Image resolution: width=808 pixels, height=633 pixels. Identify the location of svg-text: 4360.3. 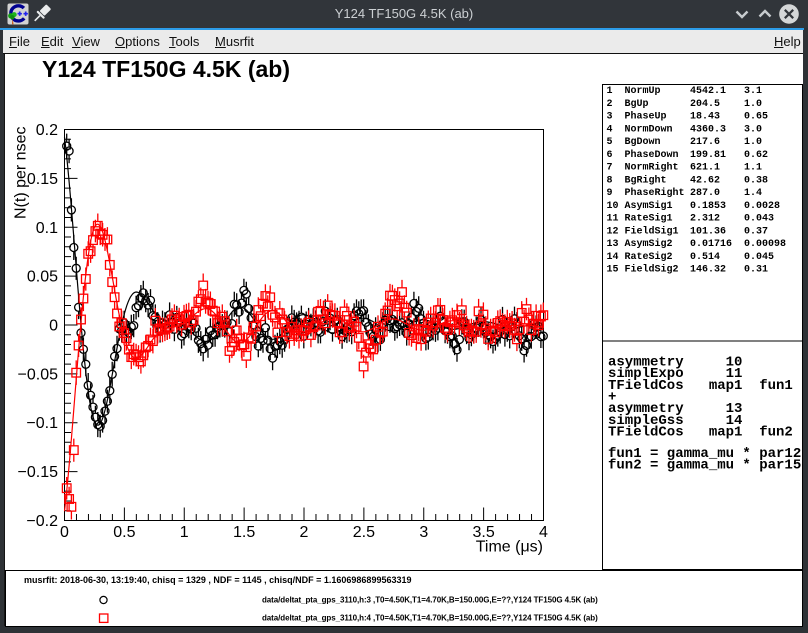
(708, 129).